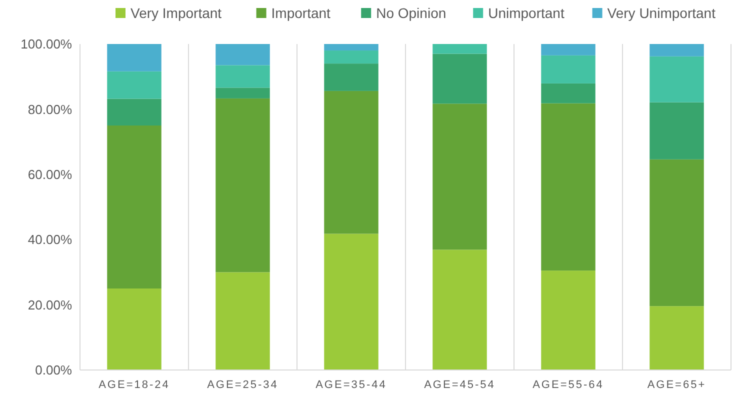  I want to click on legend-label: Unimportant, so click(526, 12).